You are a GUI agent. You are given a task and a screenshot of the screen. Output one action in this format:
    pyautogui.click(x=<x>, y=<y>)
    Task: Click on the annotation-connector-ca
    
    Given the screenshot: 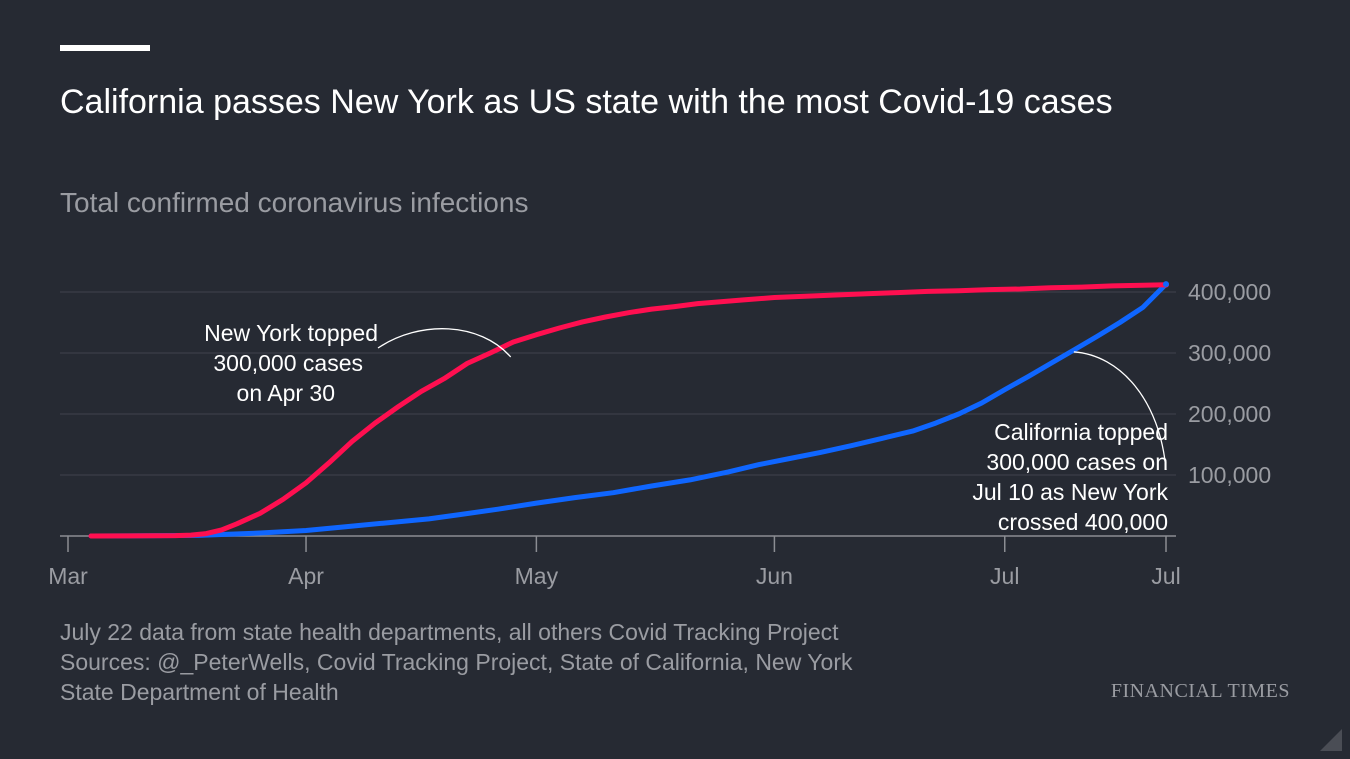 What is the action you would take?
    pyautogui.click(x=1120, y=411)
    